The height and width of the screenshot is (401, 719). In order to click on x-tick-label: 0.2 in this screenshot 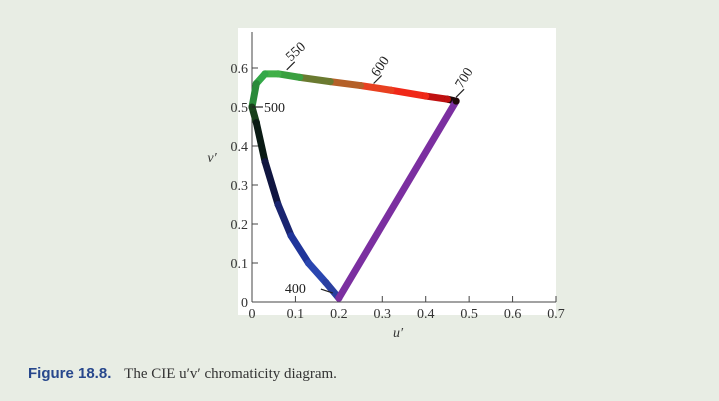, I will do `click(339, 314)`.